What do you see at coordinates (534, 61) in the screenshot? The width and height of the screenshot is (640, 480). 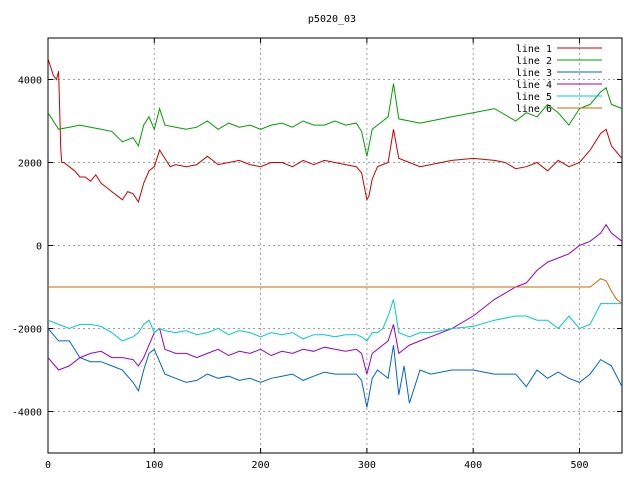 I see `legend-label: line 2` at bounding box center [534, 61].